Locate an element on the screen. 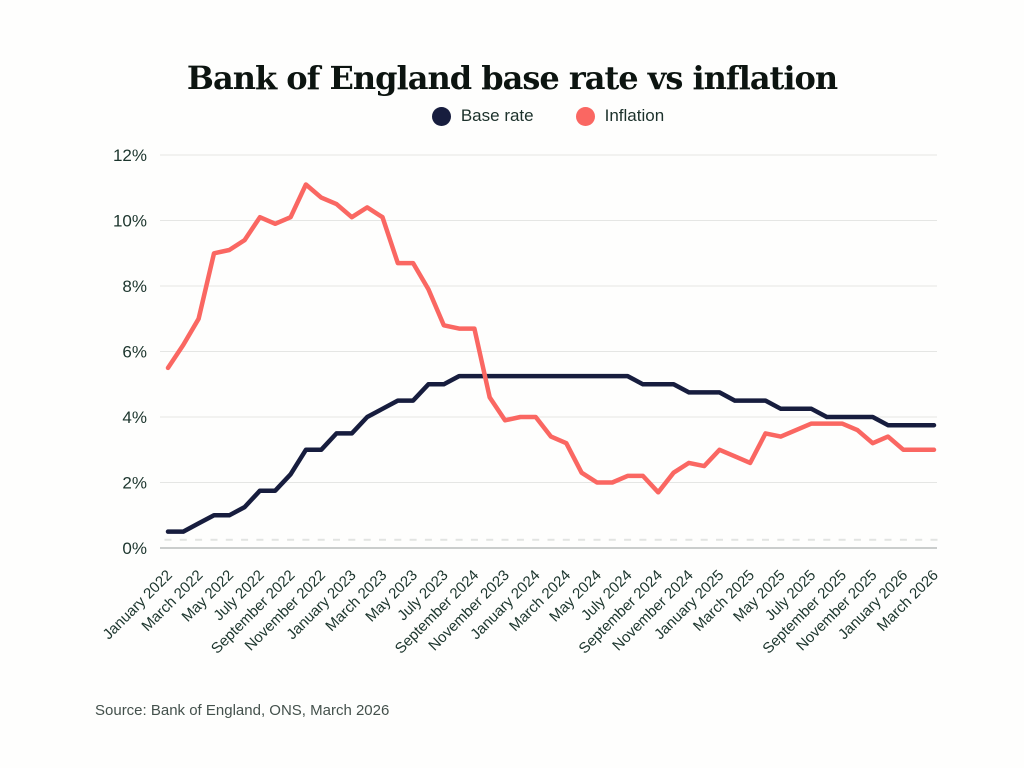 Image resolution: width=1024 pixels, height=768 pixels. legend-item-base-rate: Base rate is located at coordinates (482, 116).